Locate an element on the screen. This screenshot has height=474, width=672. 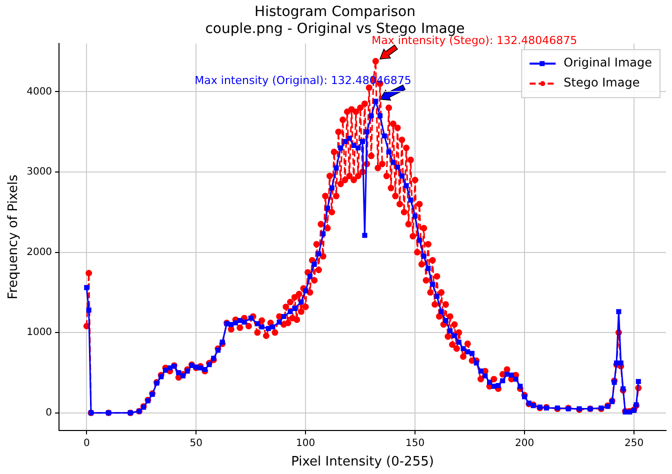
y-tick-label: 3000 is located at coordinates (39, 172).